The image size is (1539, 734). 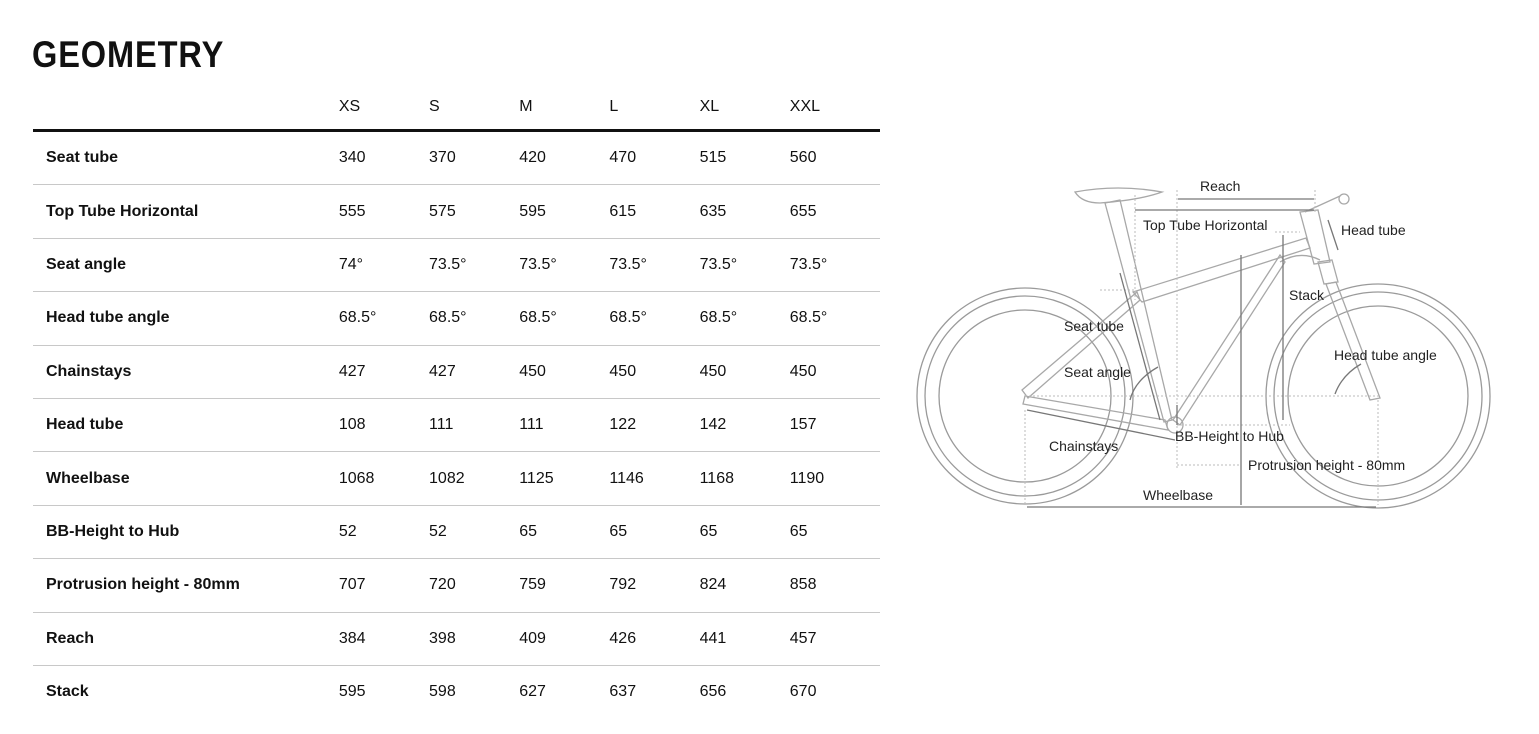 I want to click on table-row: BB-Height to Hub 52 52 65 65 65 65, so click(x=456, y=532).